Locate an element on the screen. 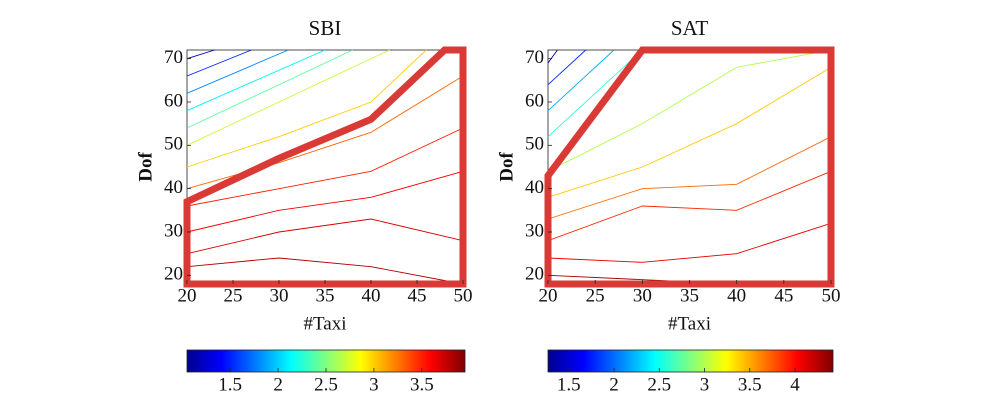 Image resolution: width=1000 pixels, height=414 pixels. colorbar-tick-label: 4 is located at coordinates (795, 384).